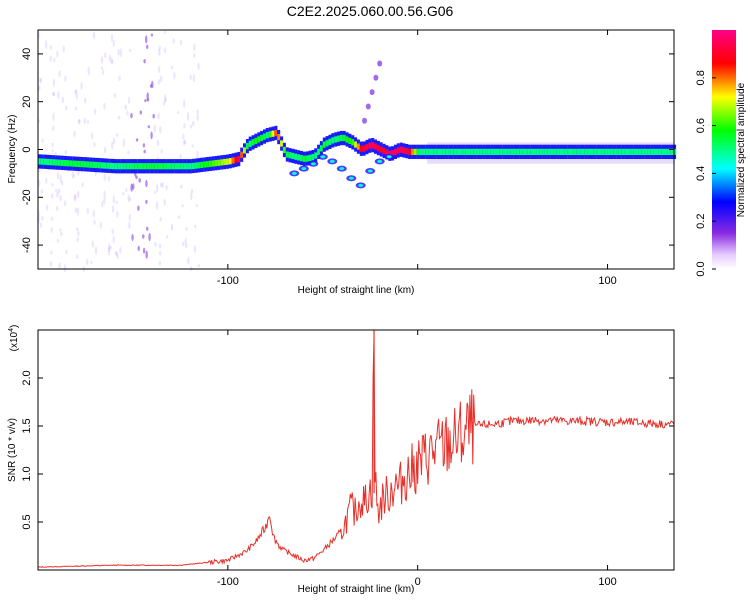 The width and height of the screenshot is (750, 600). What do you see at coordinates (14, 326) in the screenshot?
I see `snr-multiplier-close: )` at bounding box center [14, 326].